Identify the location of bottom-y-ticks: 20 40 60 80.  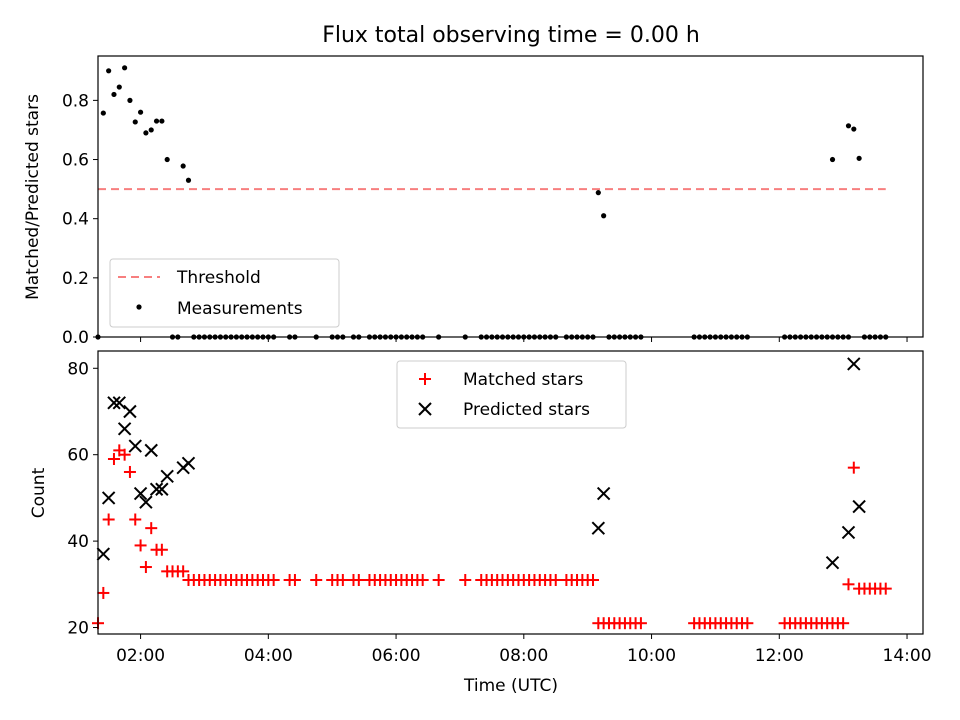
(82, 499).